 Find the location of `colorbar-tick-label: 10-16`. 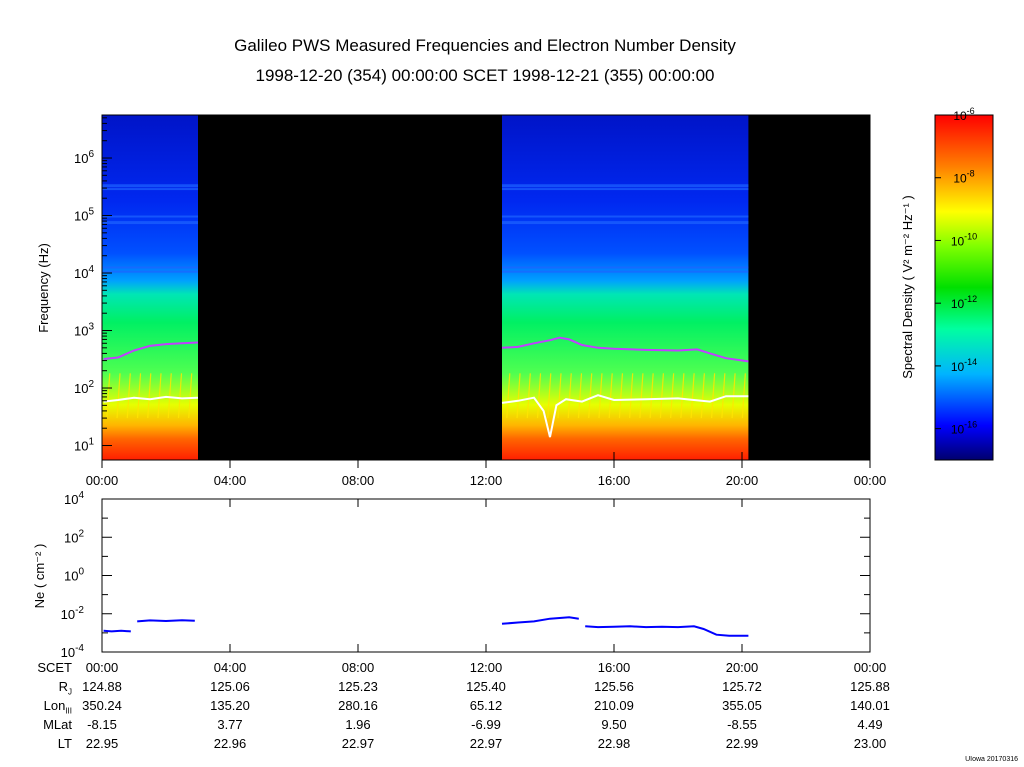

colorbar-tick-label: 10-16 is located at coordinates (964, 428).